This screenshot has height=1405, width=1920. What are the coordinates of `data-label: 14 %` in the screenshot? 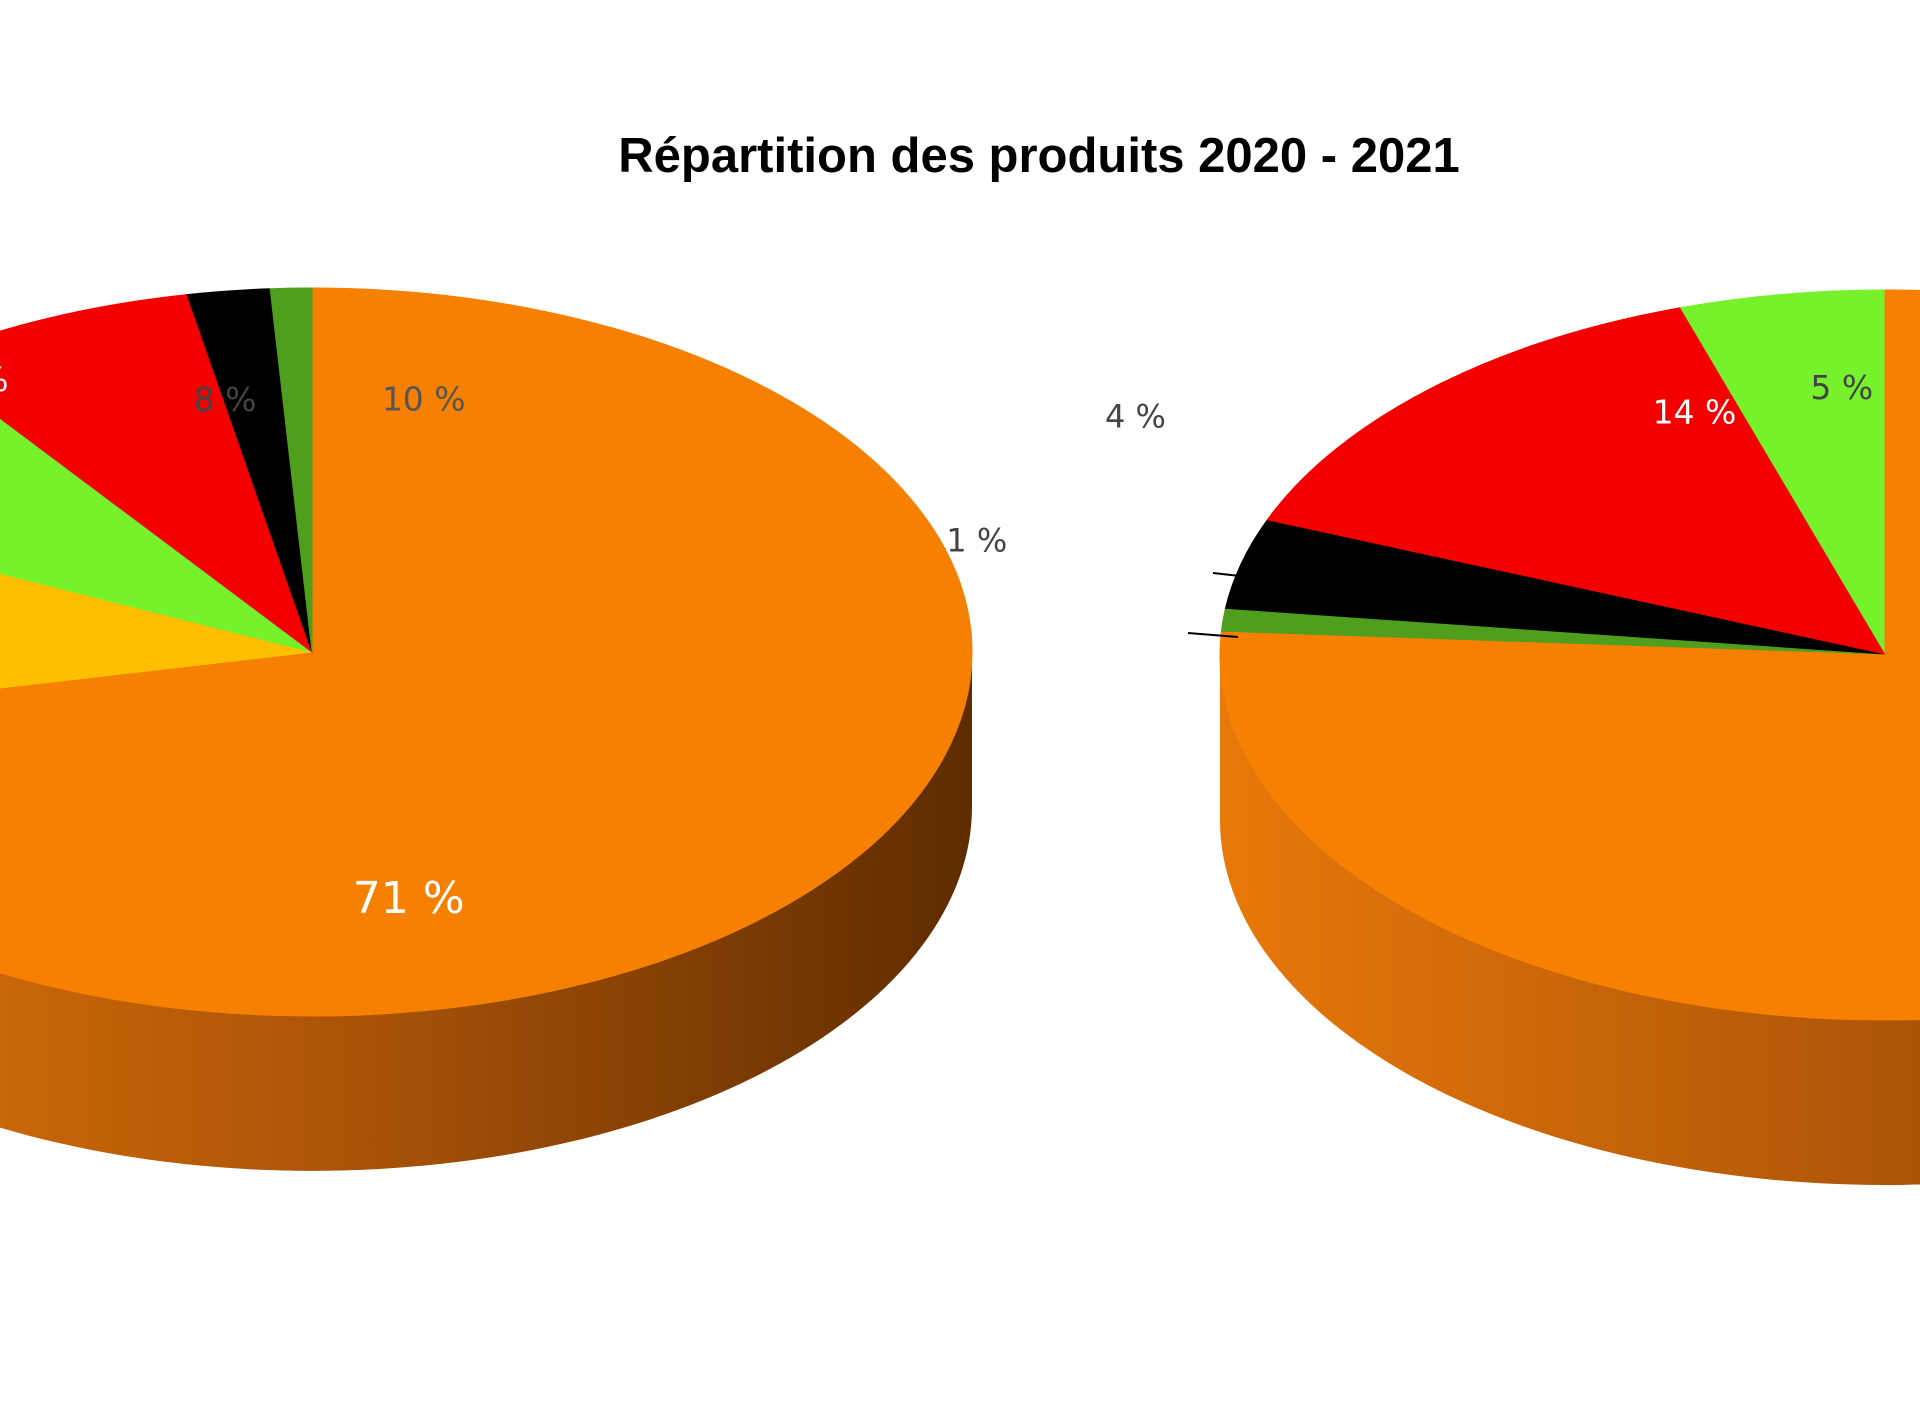 It's located at (1695, 411).